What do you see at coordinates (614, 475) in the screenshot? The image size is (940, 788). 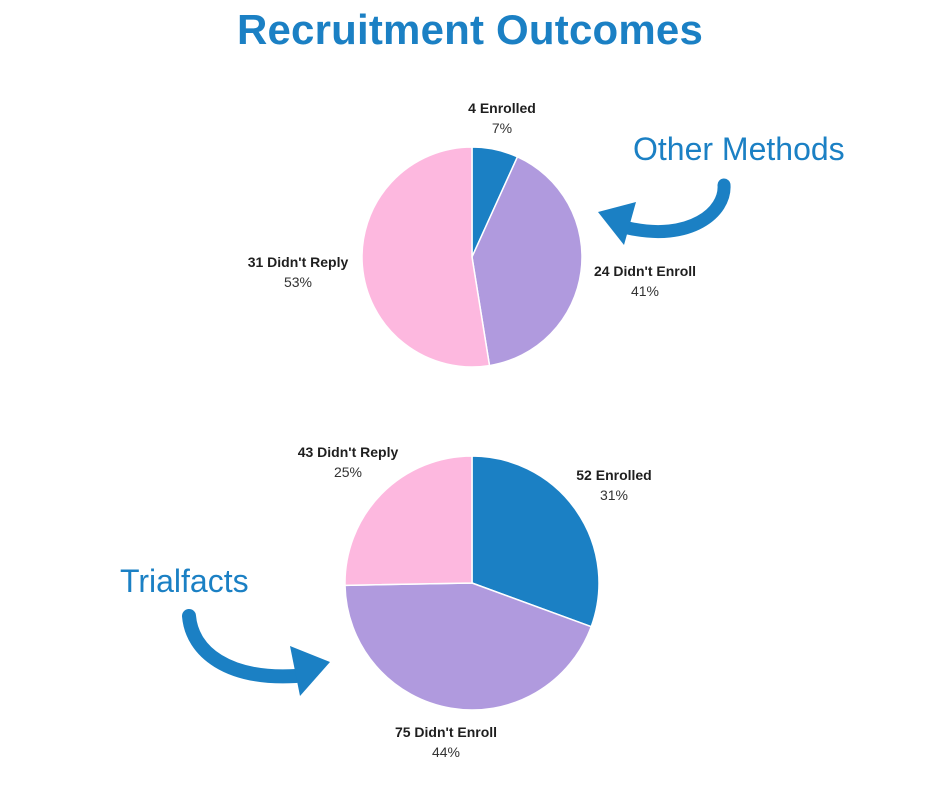 I see `slice-value: 52 Enrolled` at bounding box center [614, 475].